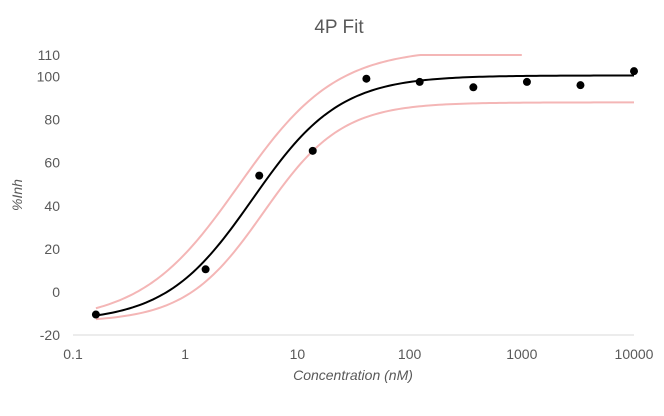 This screenshot has width=664, height=416. What do you see at coordinates (339, 27) in the screenshot?
I see `chart-title: 4P Fit` at bounding box center [339, 27].